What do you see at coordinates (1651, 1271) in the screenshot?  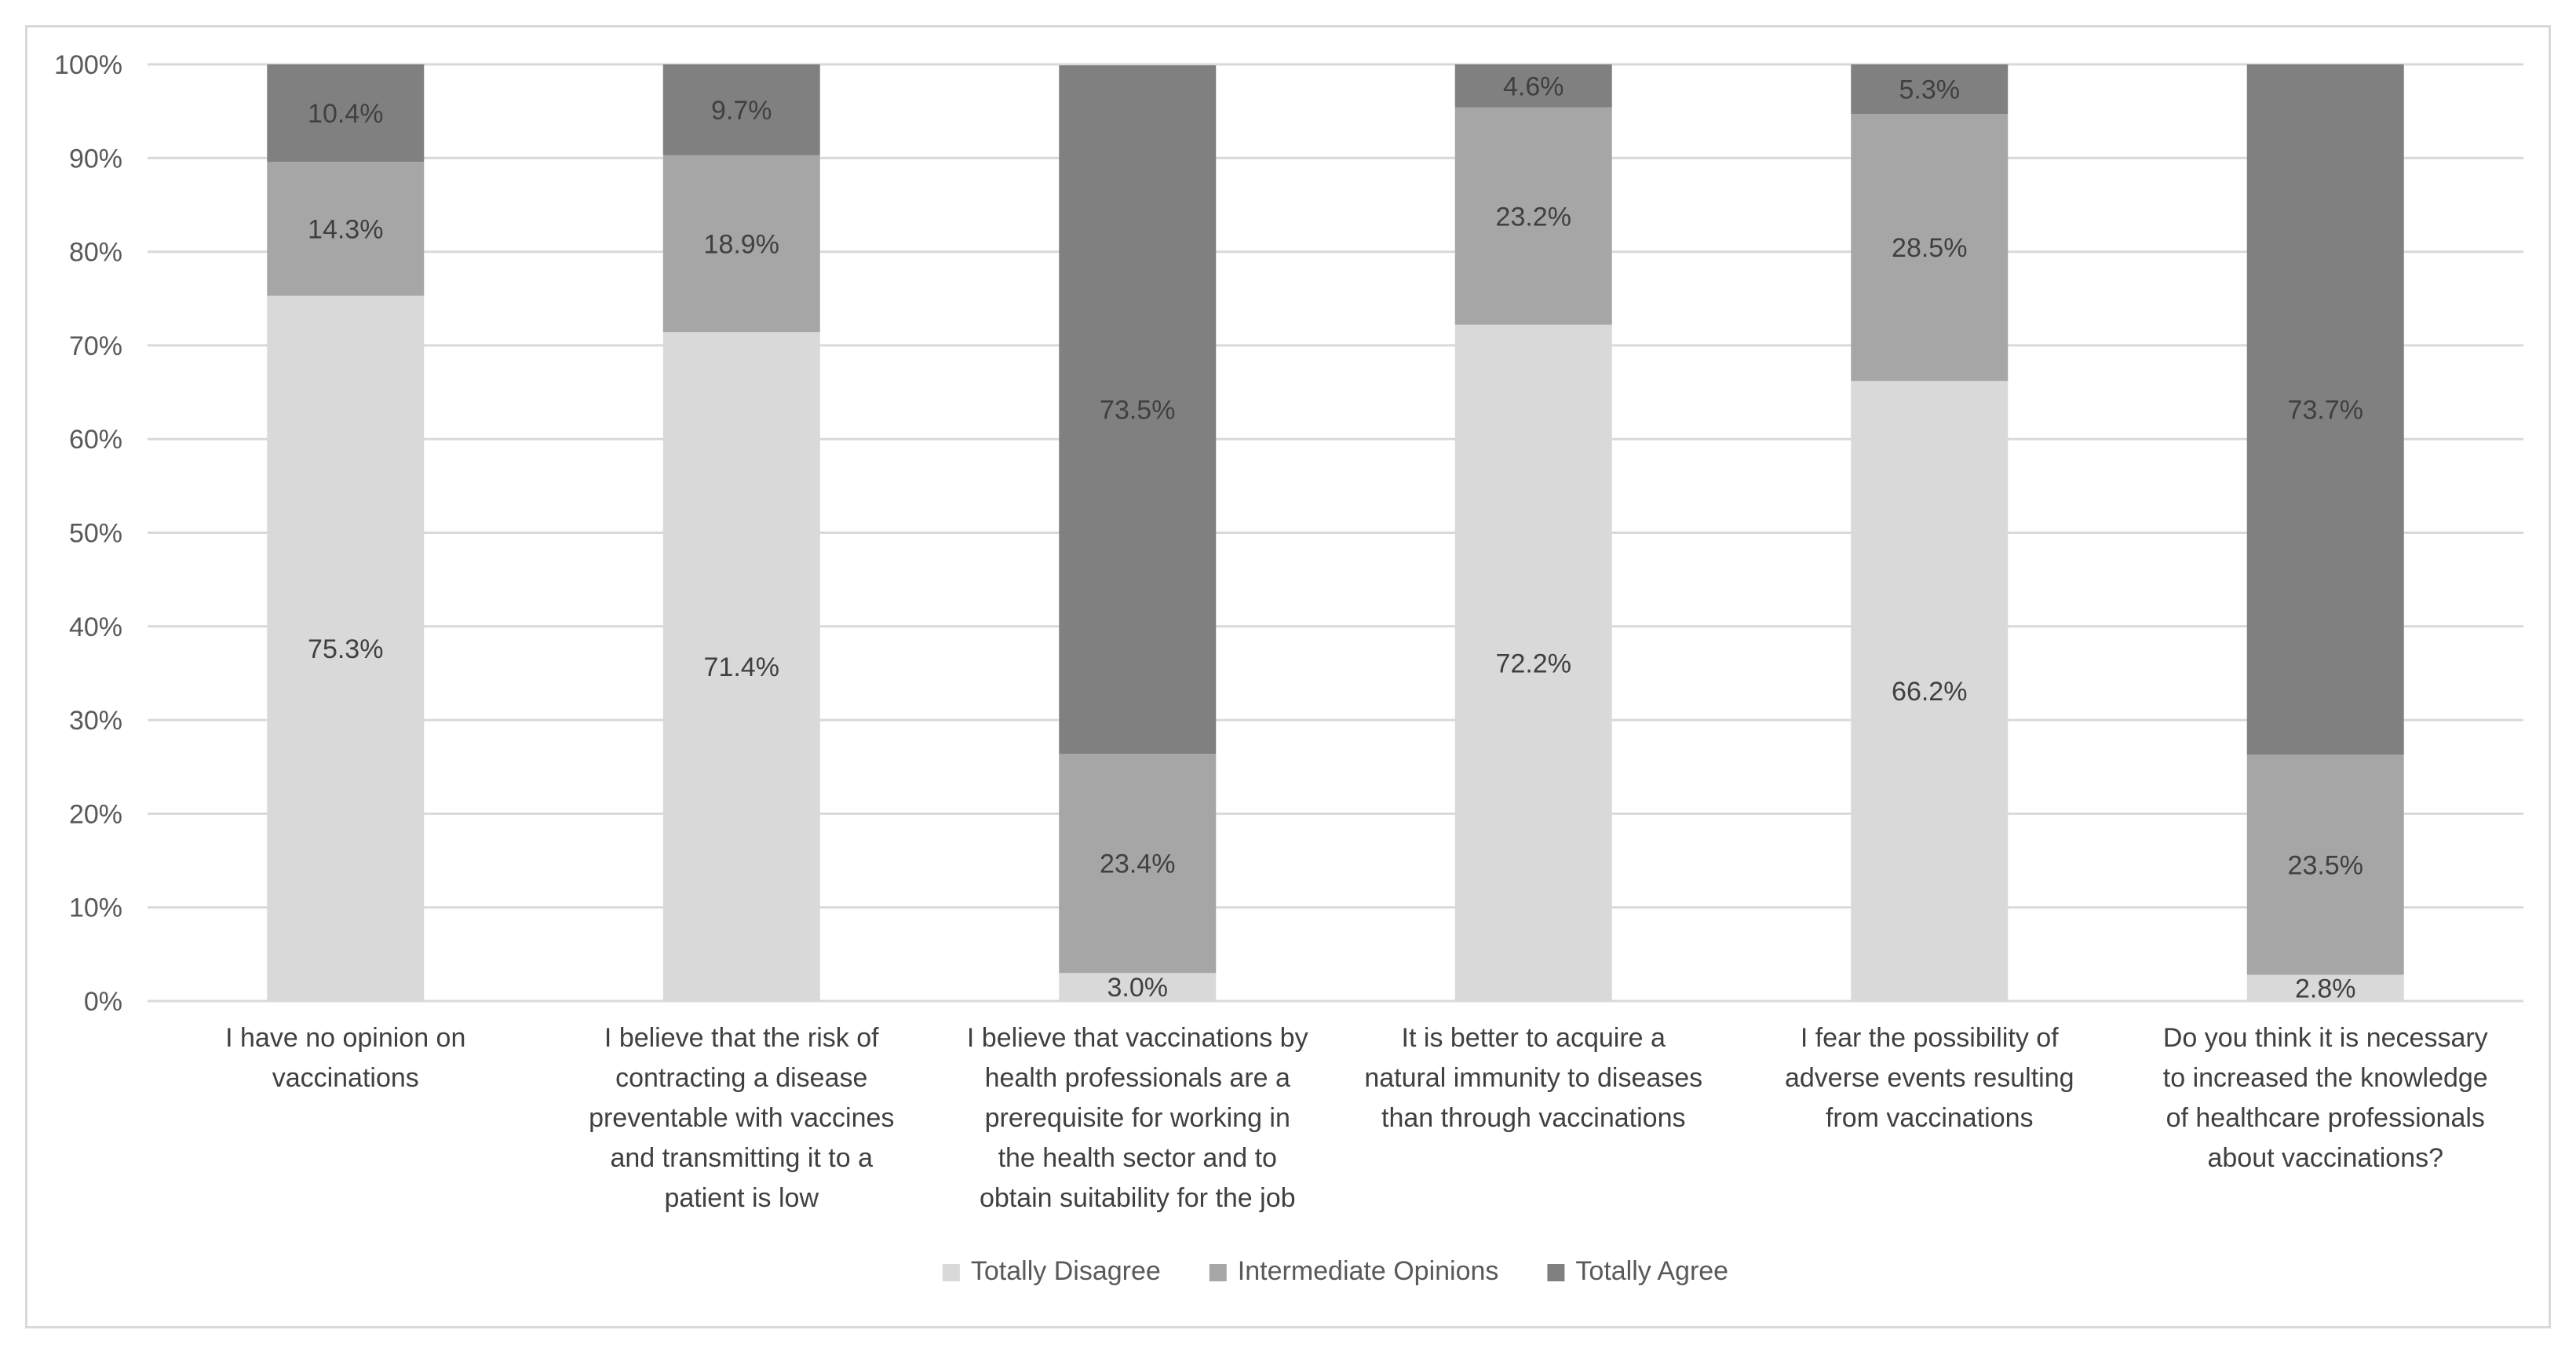 I see `legend-label: Totally Agree` at bounding box center [1651, 1271].